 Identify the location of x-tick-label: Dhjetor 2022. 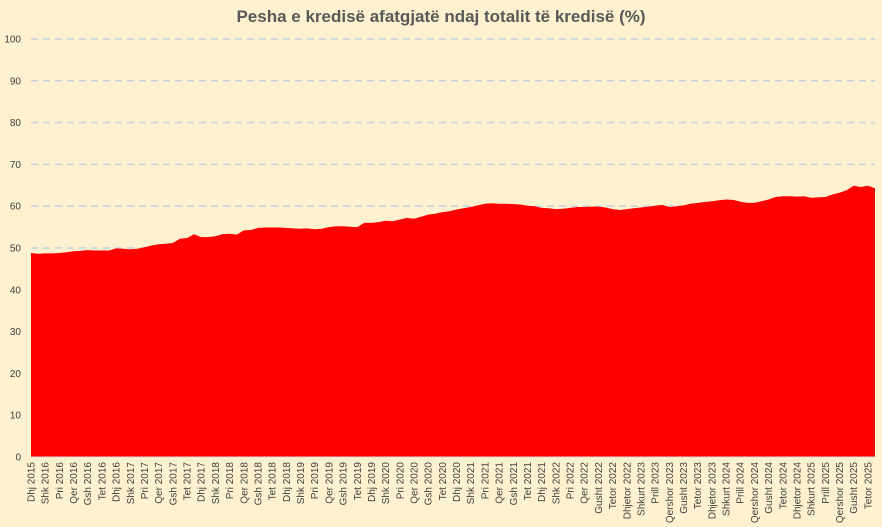
(627, 491).